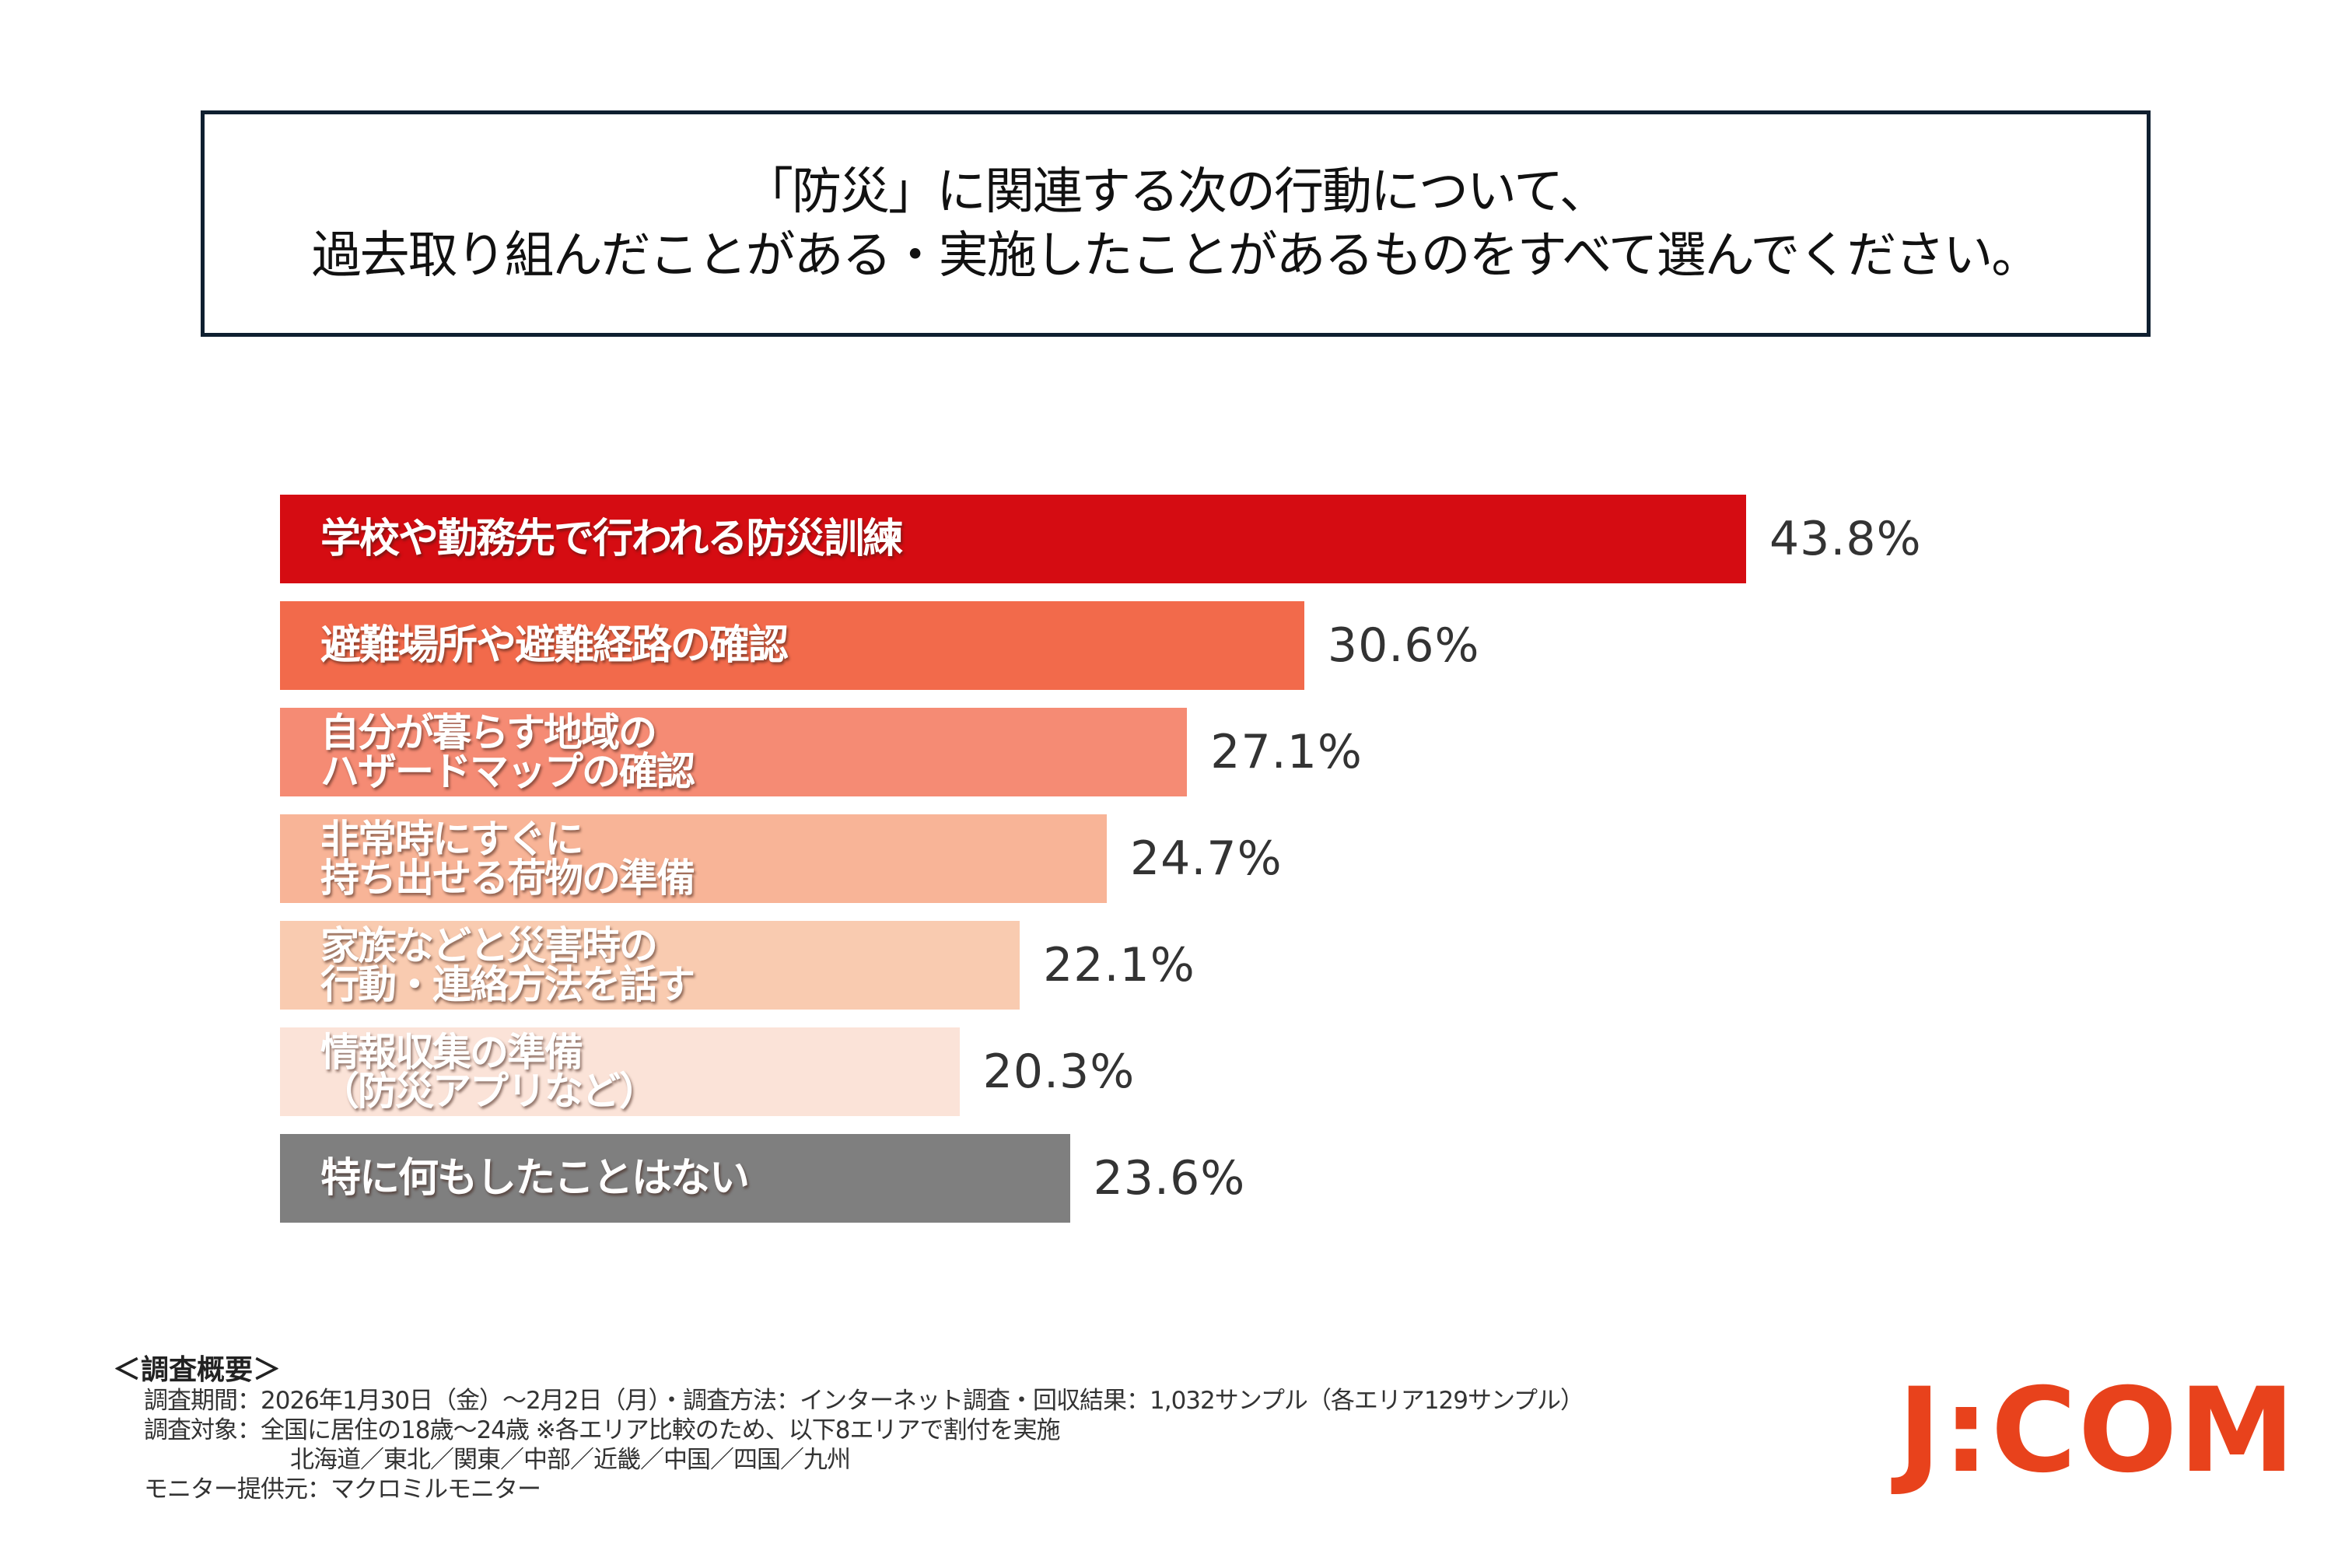 Image resolution: width=2352 pixels, height=1568 pixels. I want to click on bar-label-1: 学校や勤務先で行われる防災訓練, so click(612, 539).